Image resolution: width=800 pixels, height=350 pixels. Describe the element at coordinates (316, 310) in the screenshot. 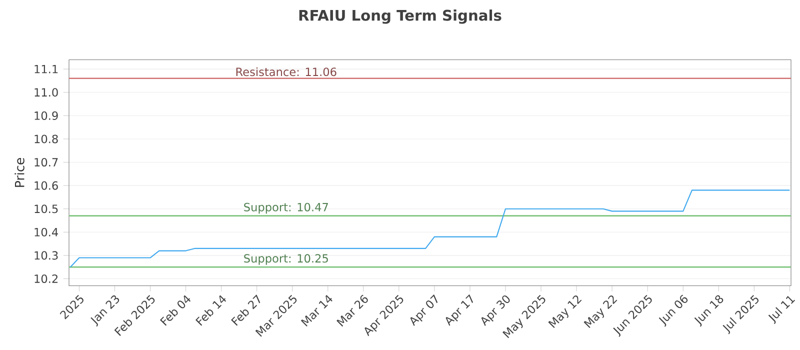

I see `x-tick-label: Mar 14` at that location.